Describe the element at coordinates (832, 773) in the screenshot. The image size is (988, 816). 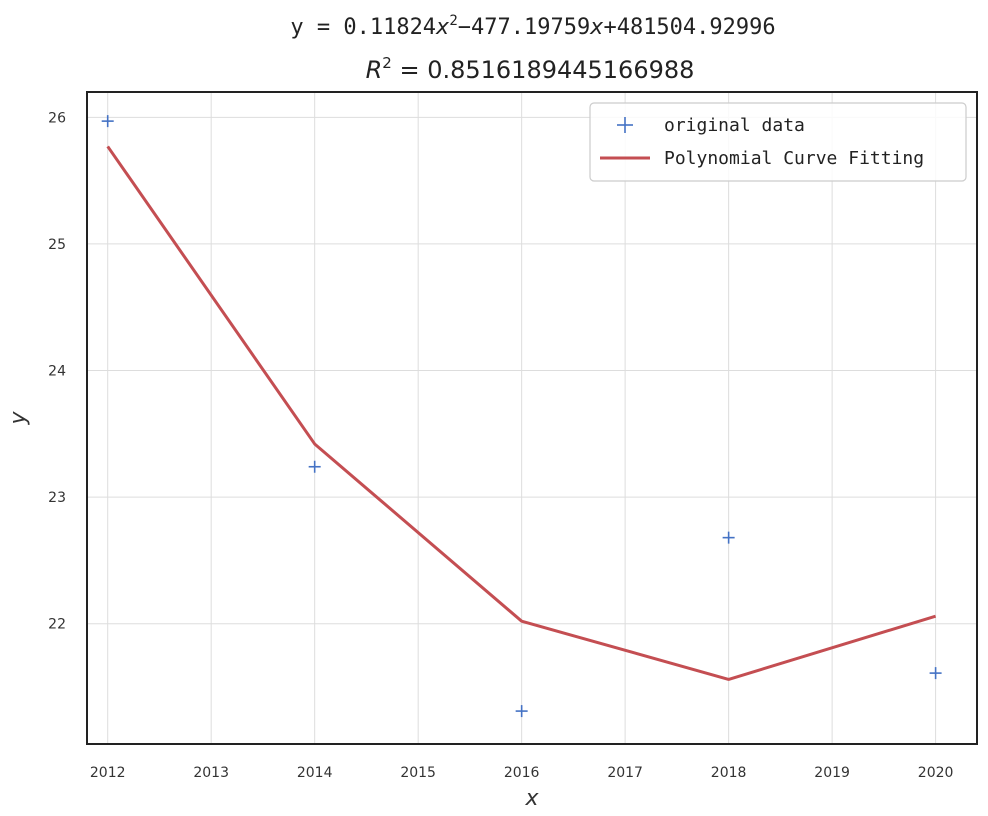
I see `x-tick-label: 2019` at that location.